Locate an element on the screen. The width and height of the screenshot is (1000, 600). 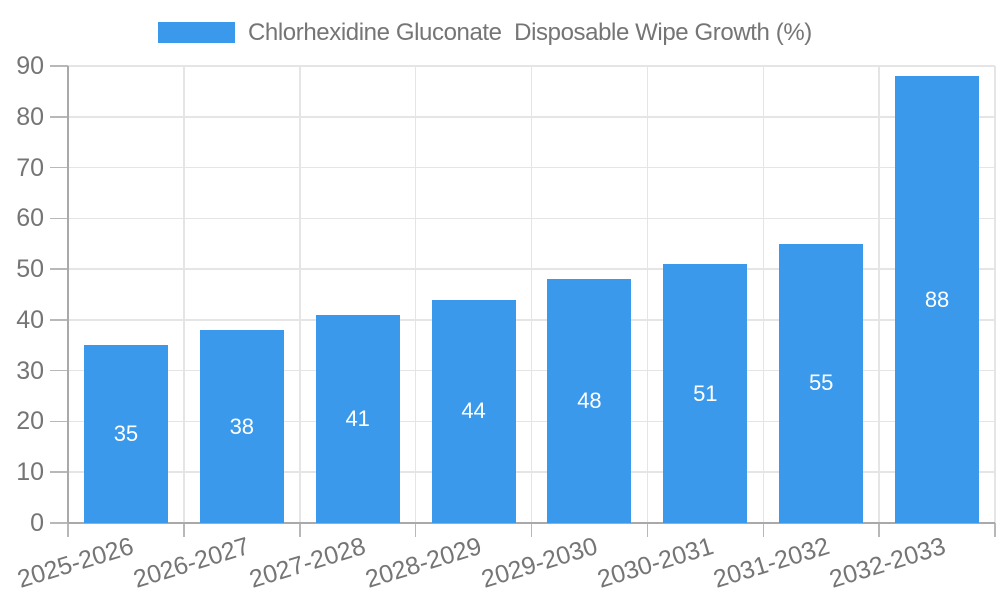
bar-2027-2028 is located at coordinates (357, 418).